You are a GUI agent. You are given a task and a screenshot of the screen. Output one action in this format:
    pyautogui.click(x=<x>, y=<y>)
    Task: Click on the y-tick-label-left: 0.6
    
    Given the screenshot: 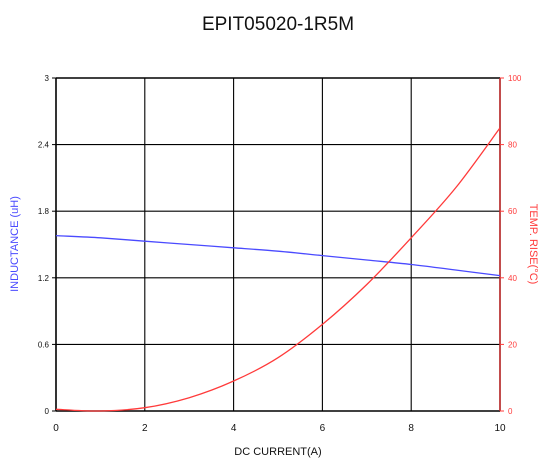 What is the action you would take?
    pyautogui.click(x=44, y=344)
    